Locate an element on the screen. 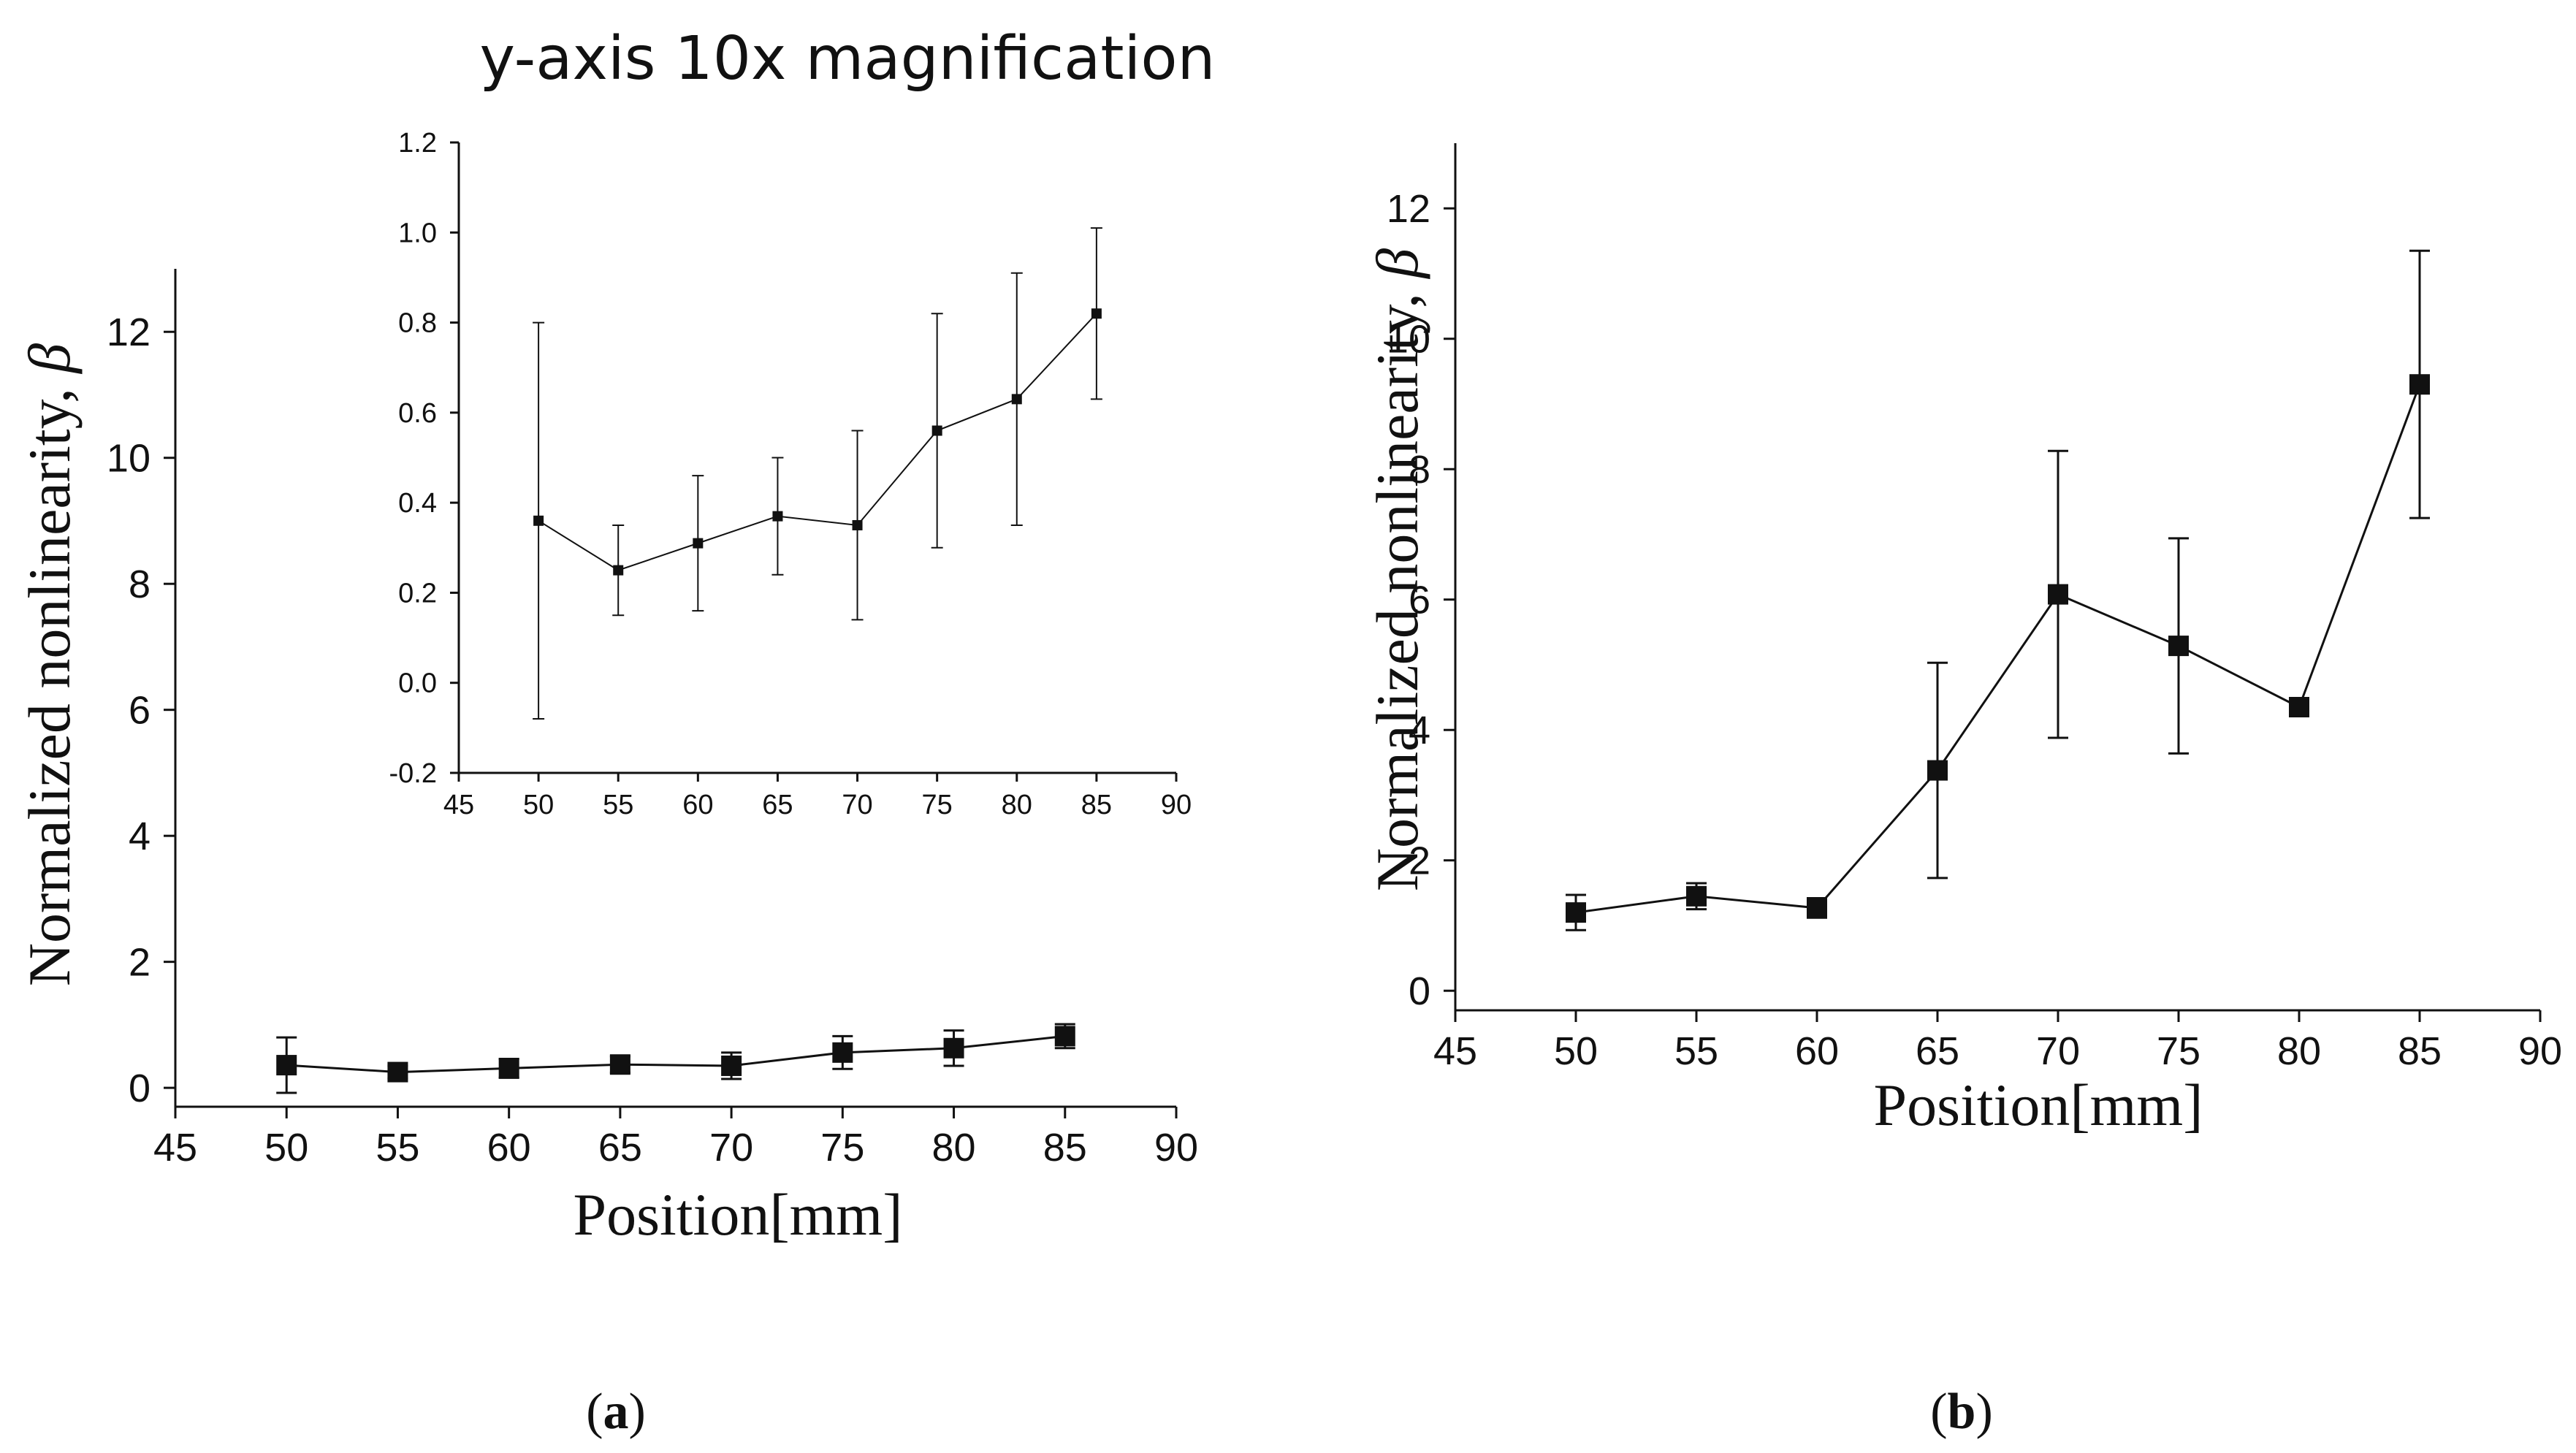 Image resolution: width=2576 pixels, height=1453 pixels. a-inset-xtick-label: 70 is located at coordinates (857, 805).